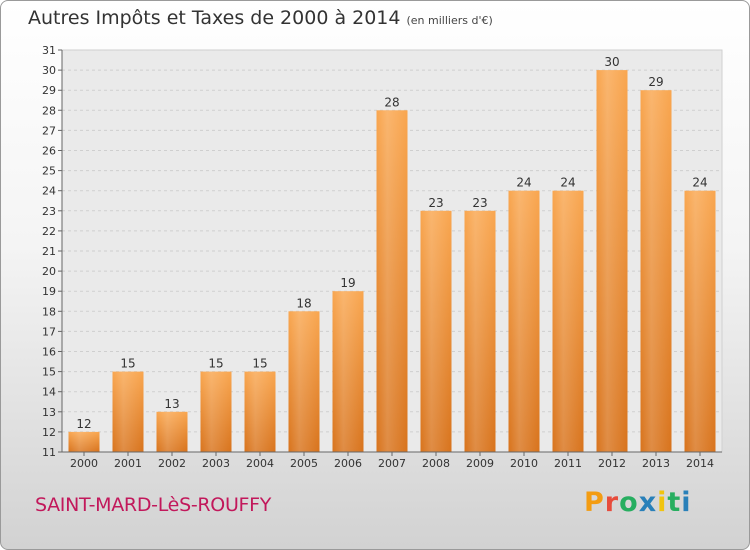  What do you see at coordinates (49, 352) in the screenshot?
I see `y-tick-label: 16` at bounding box center [49, 352].